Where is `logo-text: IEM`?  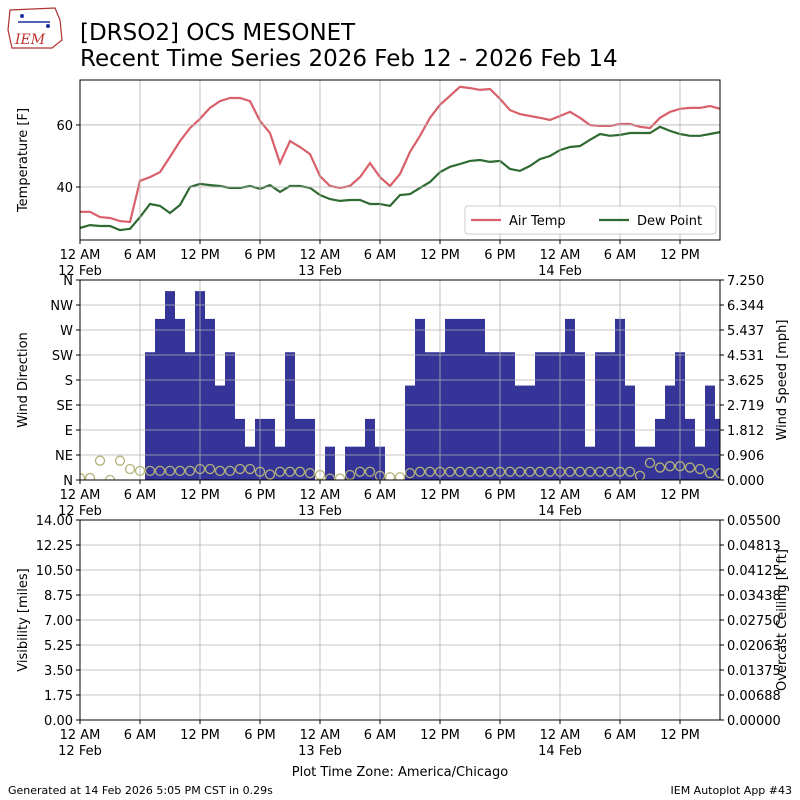
logo-text: IEM is located at coordinates (30, 40).